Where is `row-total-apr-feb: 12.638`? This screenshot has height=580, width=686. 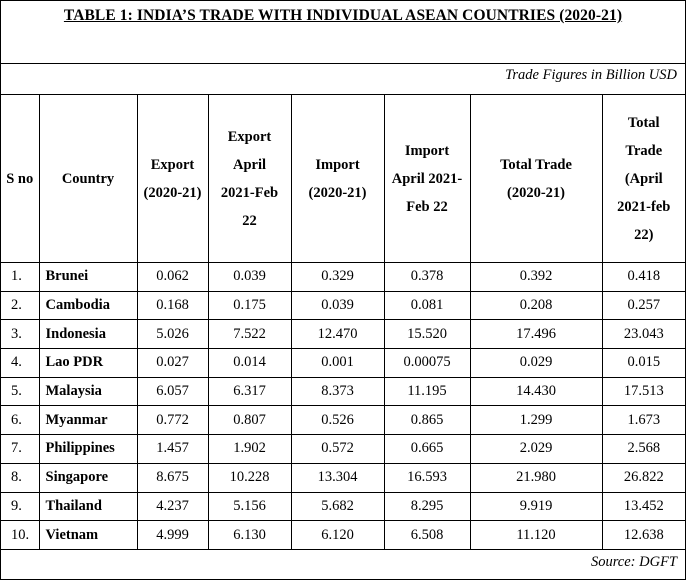
row-total-apr-feb: 12.638 is located at coordinates (643, 535).